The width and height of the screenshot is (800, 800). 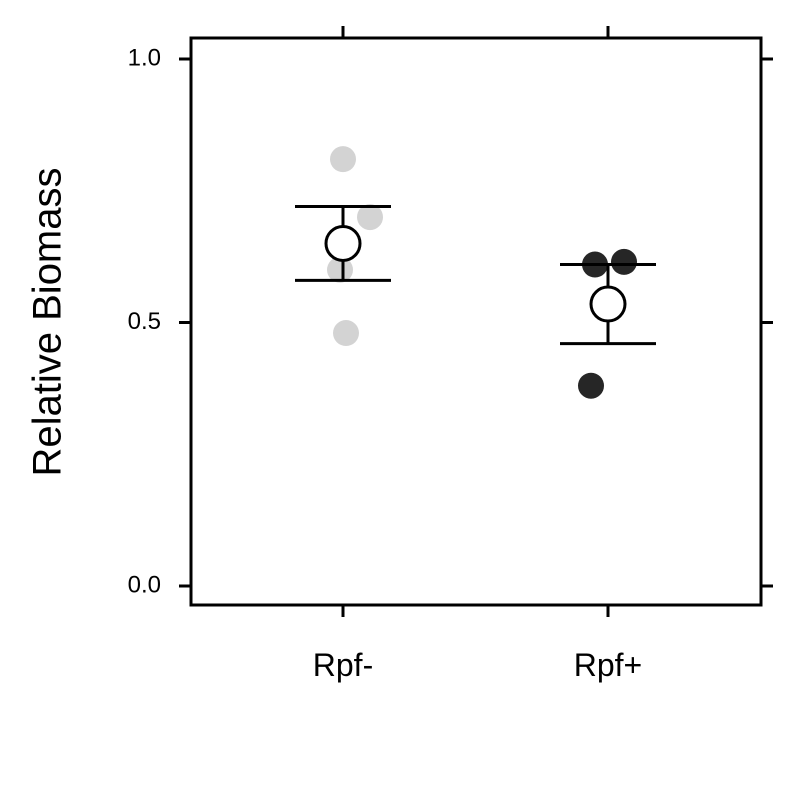 What do you see at coordinates (144, 584) in the screenshot?
I see `y-tick-label: 0.0` at bounding box center [144, 584].